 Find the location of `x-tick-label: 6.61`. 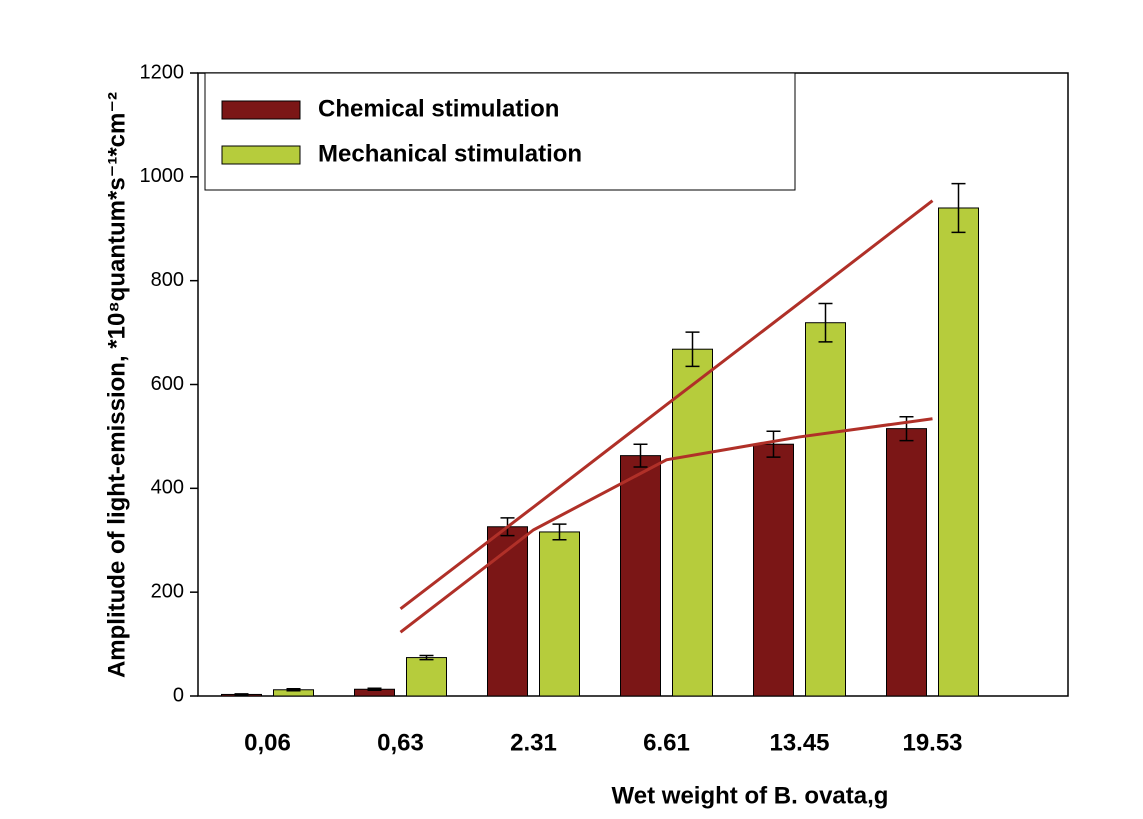

x-tick-label: 6.61 is located at coordinates (666, 742).